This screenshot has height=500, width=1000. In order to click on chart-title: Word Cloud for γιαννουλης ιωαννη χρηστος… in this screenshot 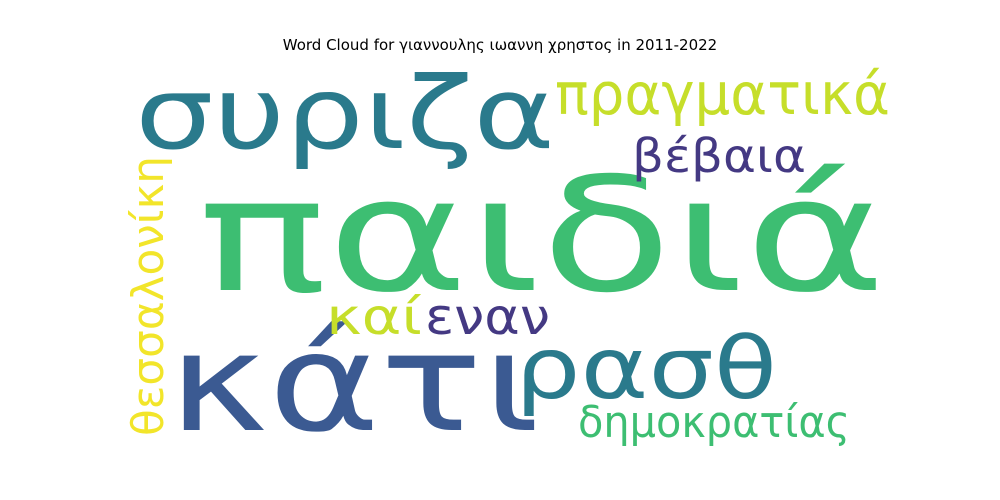, I will do `click(500, 45)`.